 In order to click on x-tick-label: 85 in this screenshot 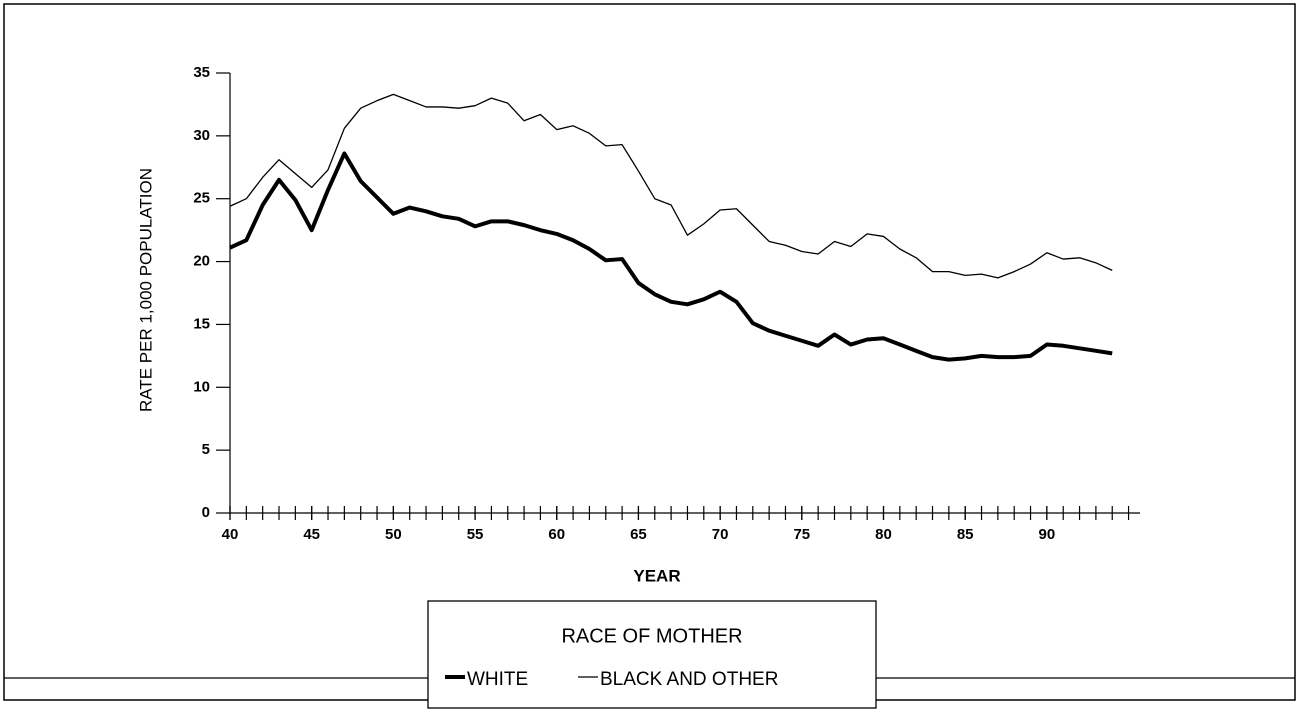, I will do `click(965, 534)`.